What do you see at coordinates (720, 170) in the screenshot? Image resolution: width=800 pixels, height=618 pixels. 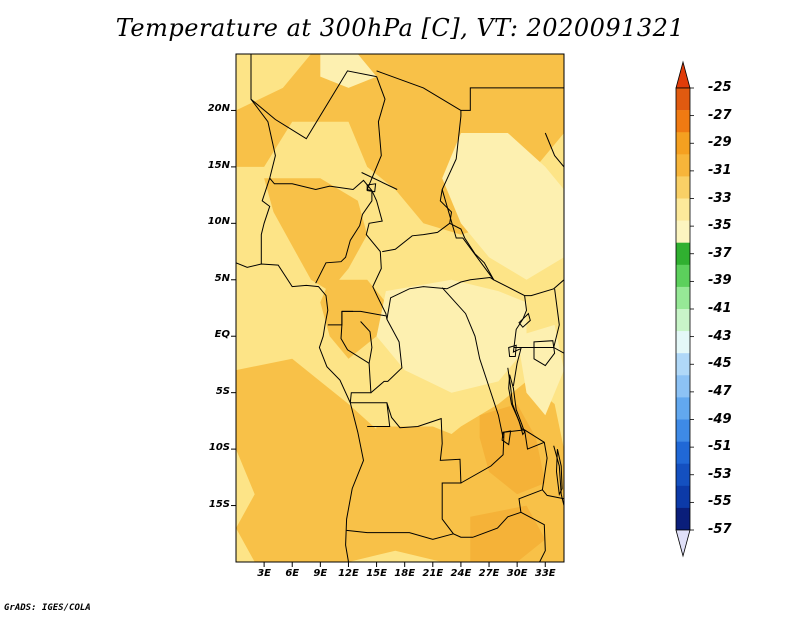 I see `colorbar-label: -31` at bounding box center [720, 170].